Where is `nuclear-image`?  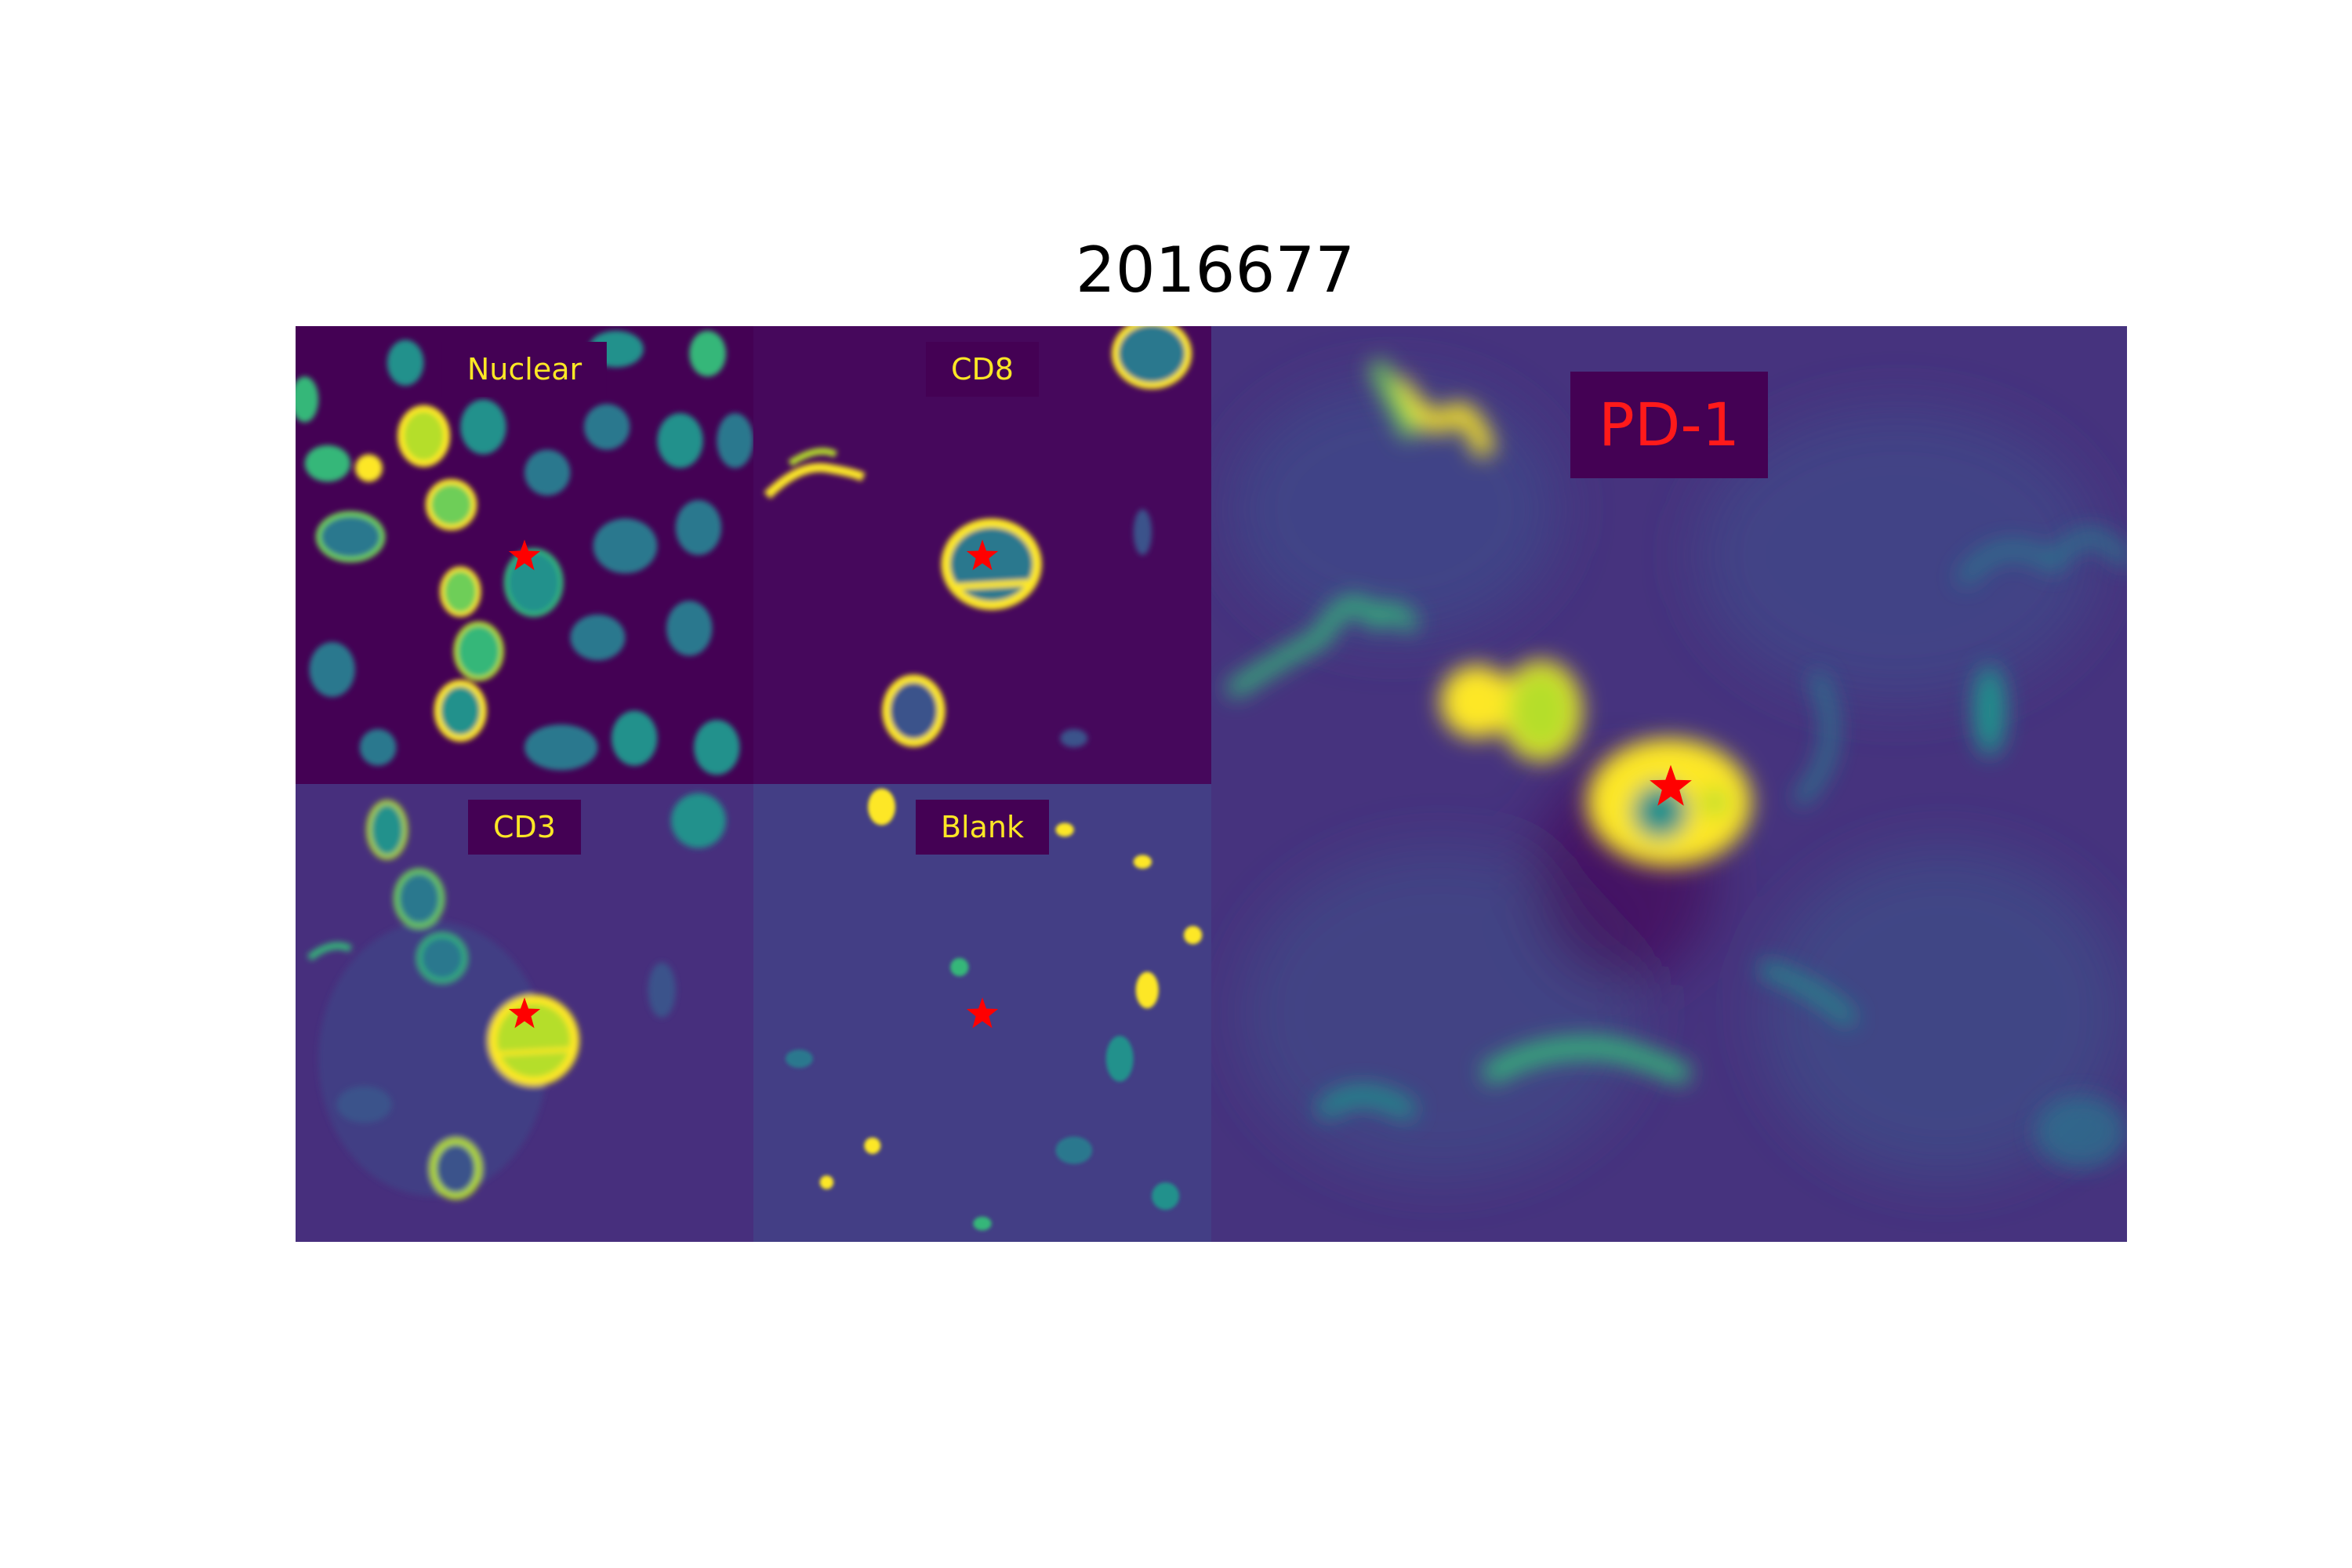 nuclear-image is located at coordinates (524, 555).